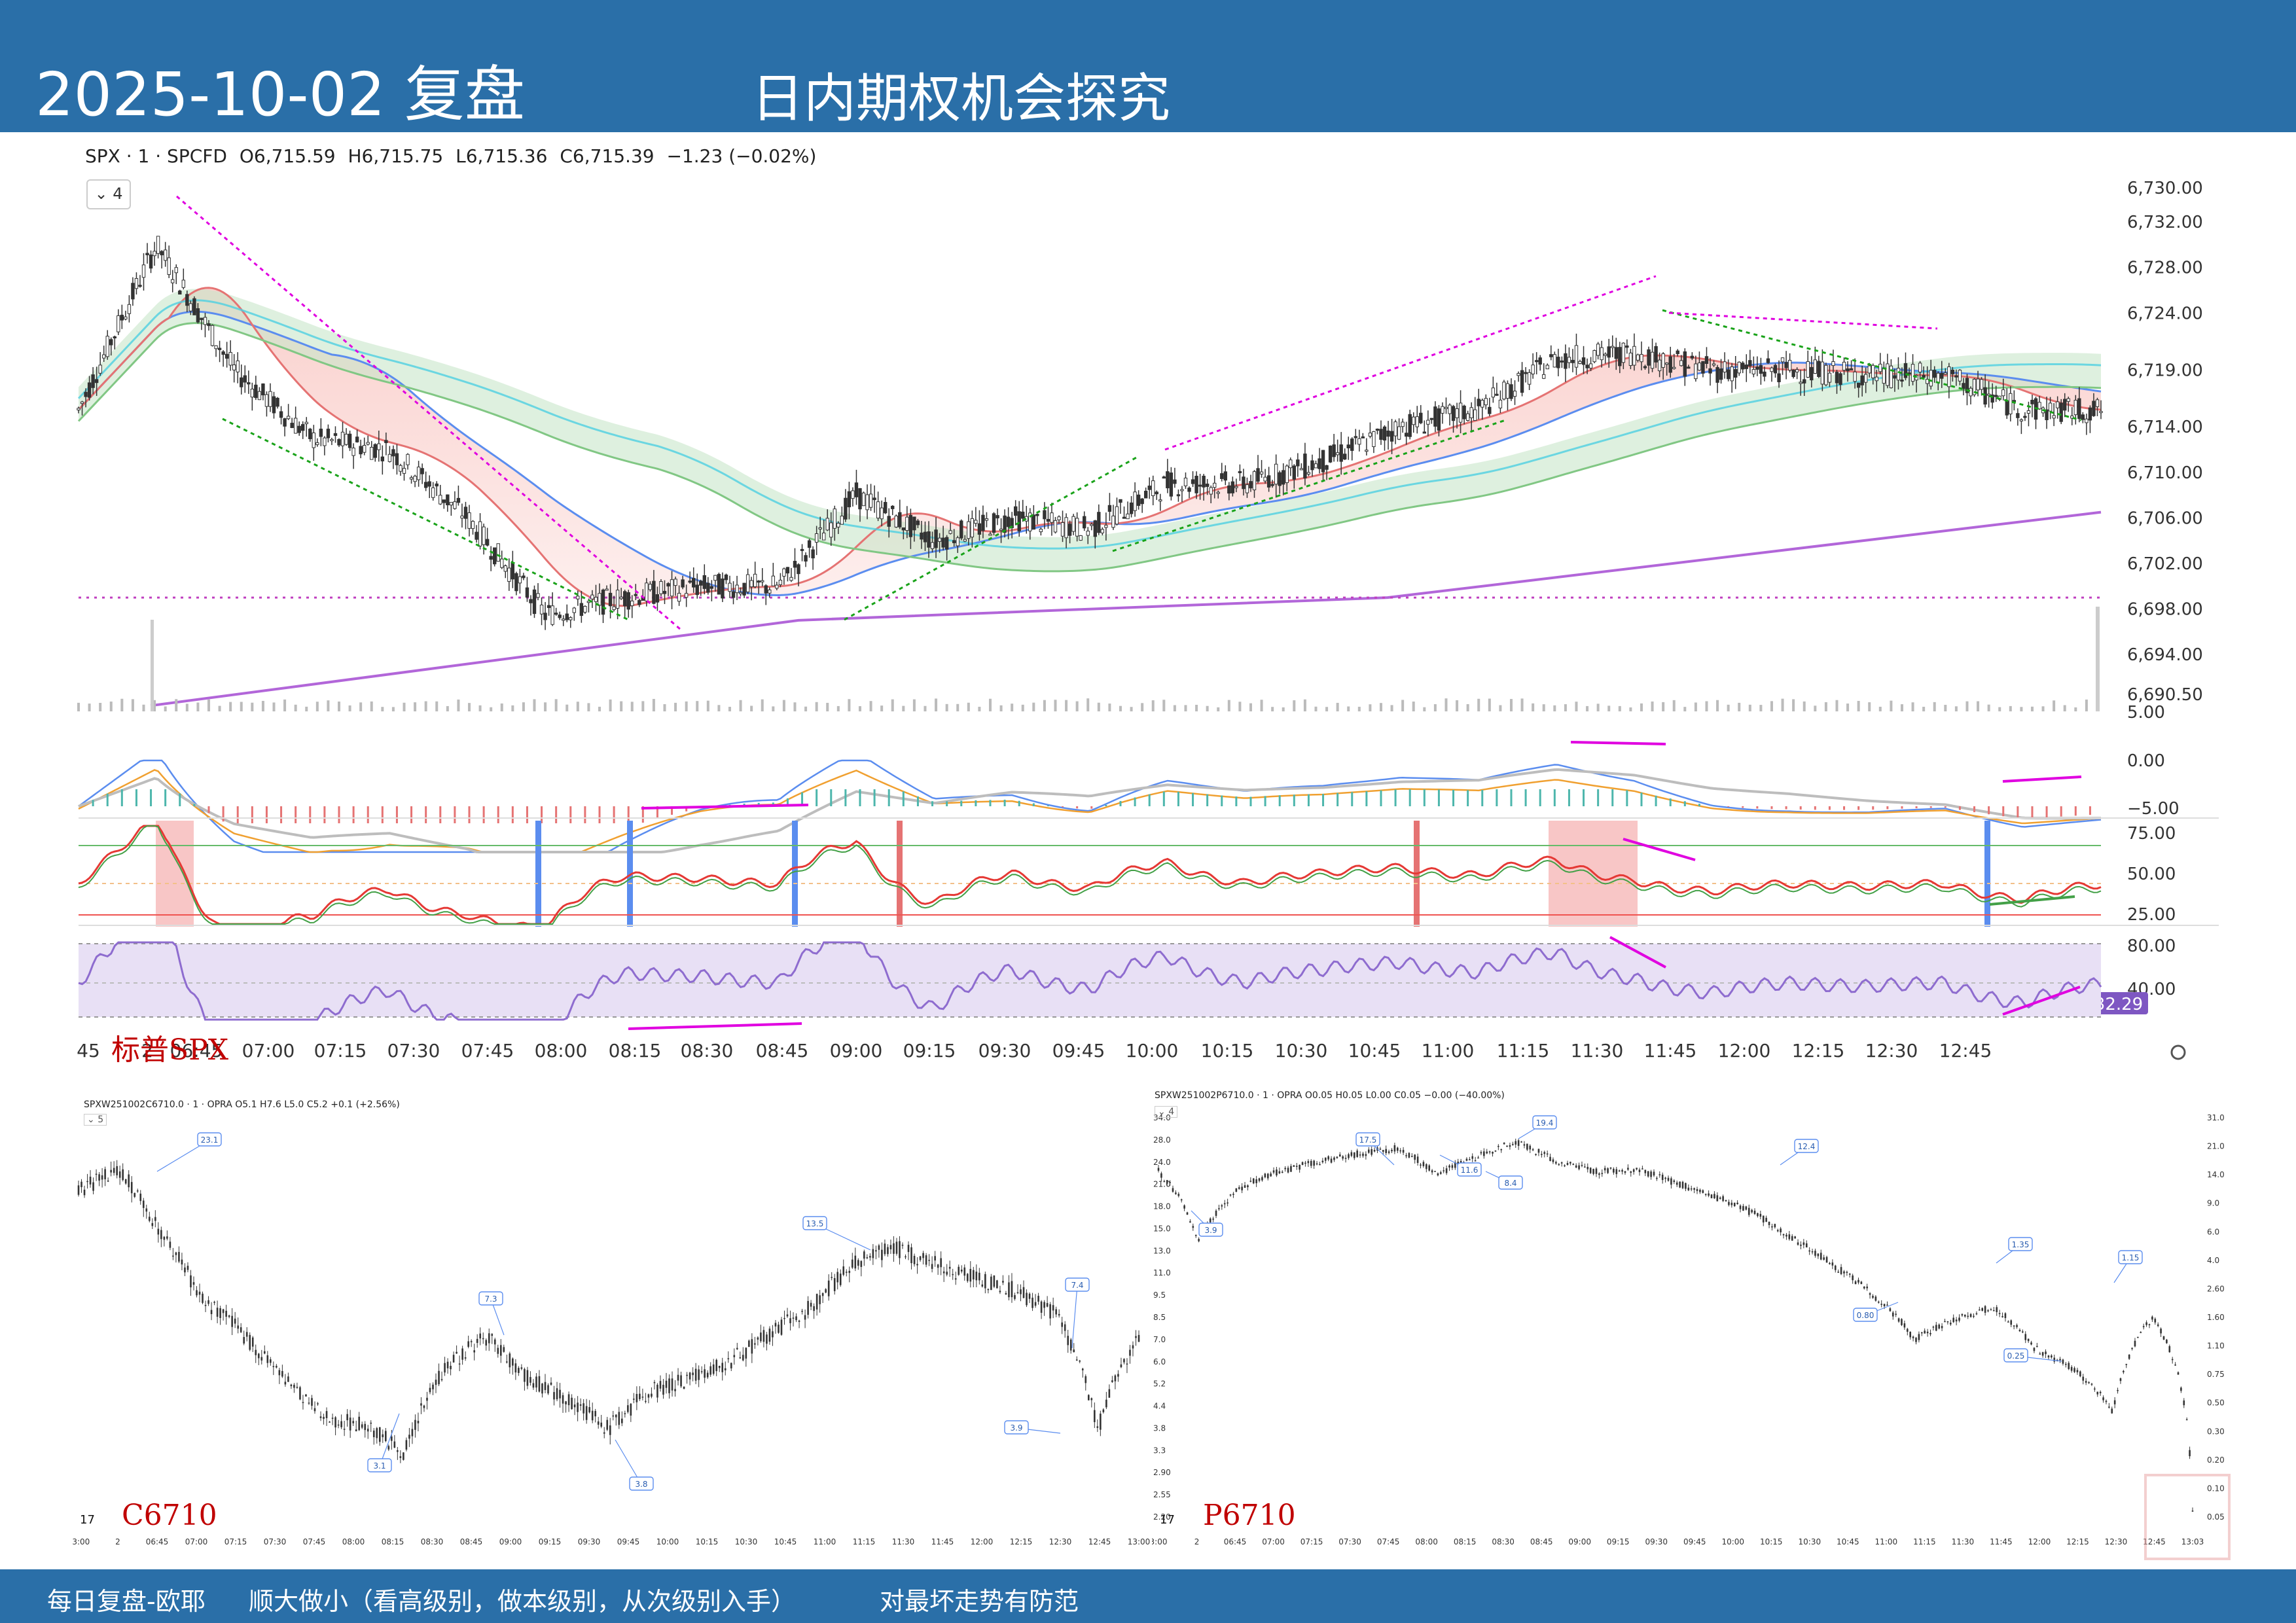 This screenshot has height=1623, width=2296. What do you see at coordinates (864, 1541) in the screenshot?
I see `option-time-tick: 11:15` at bounding box center [864, 1541].